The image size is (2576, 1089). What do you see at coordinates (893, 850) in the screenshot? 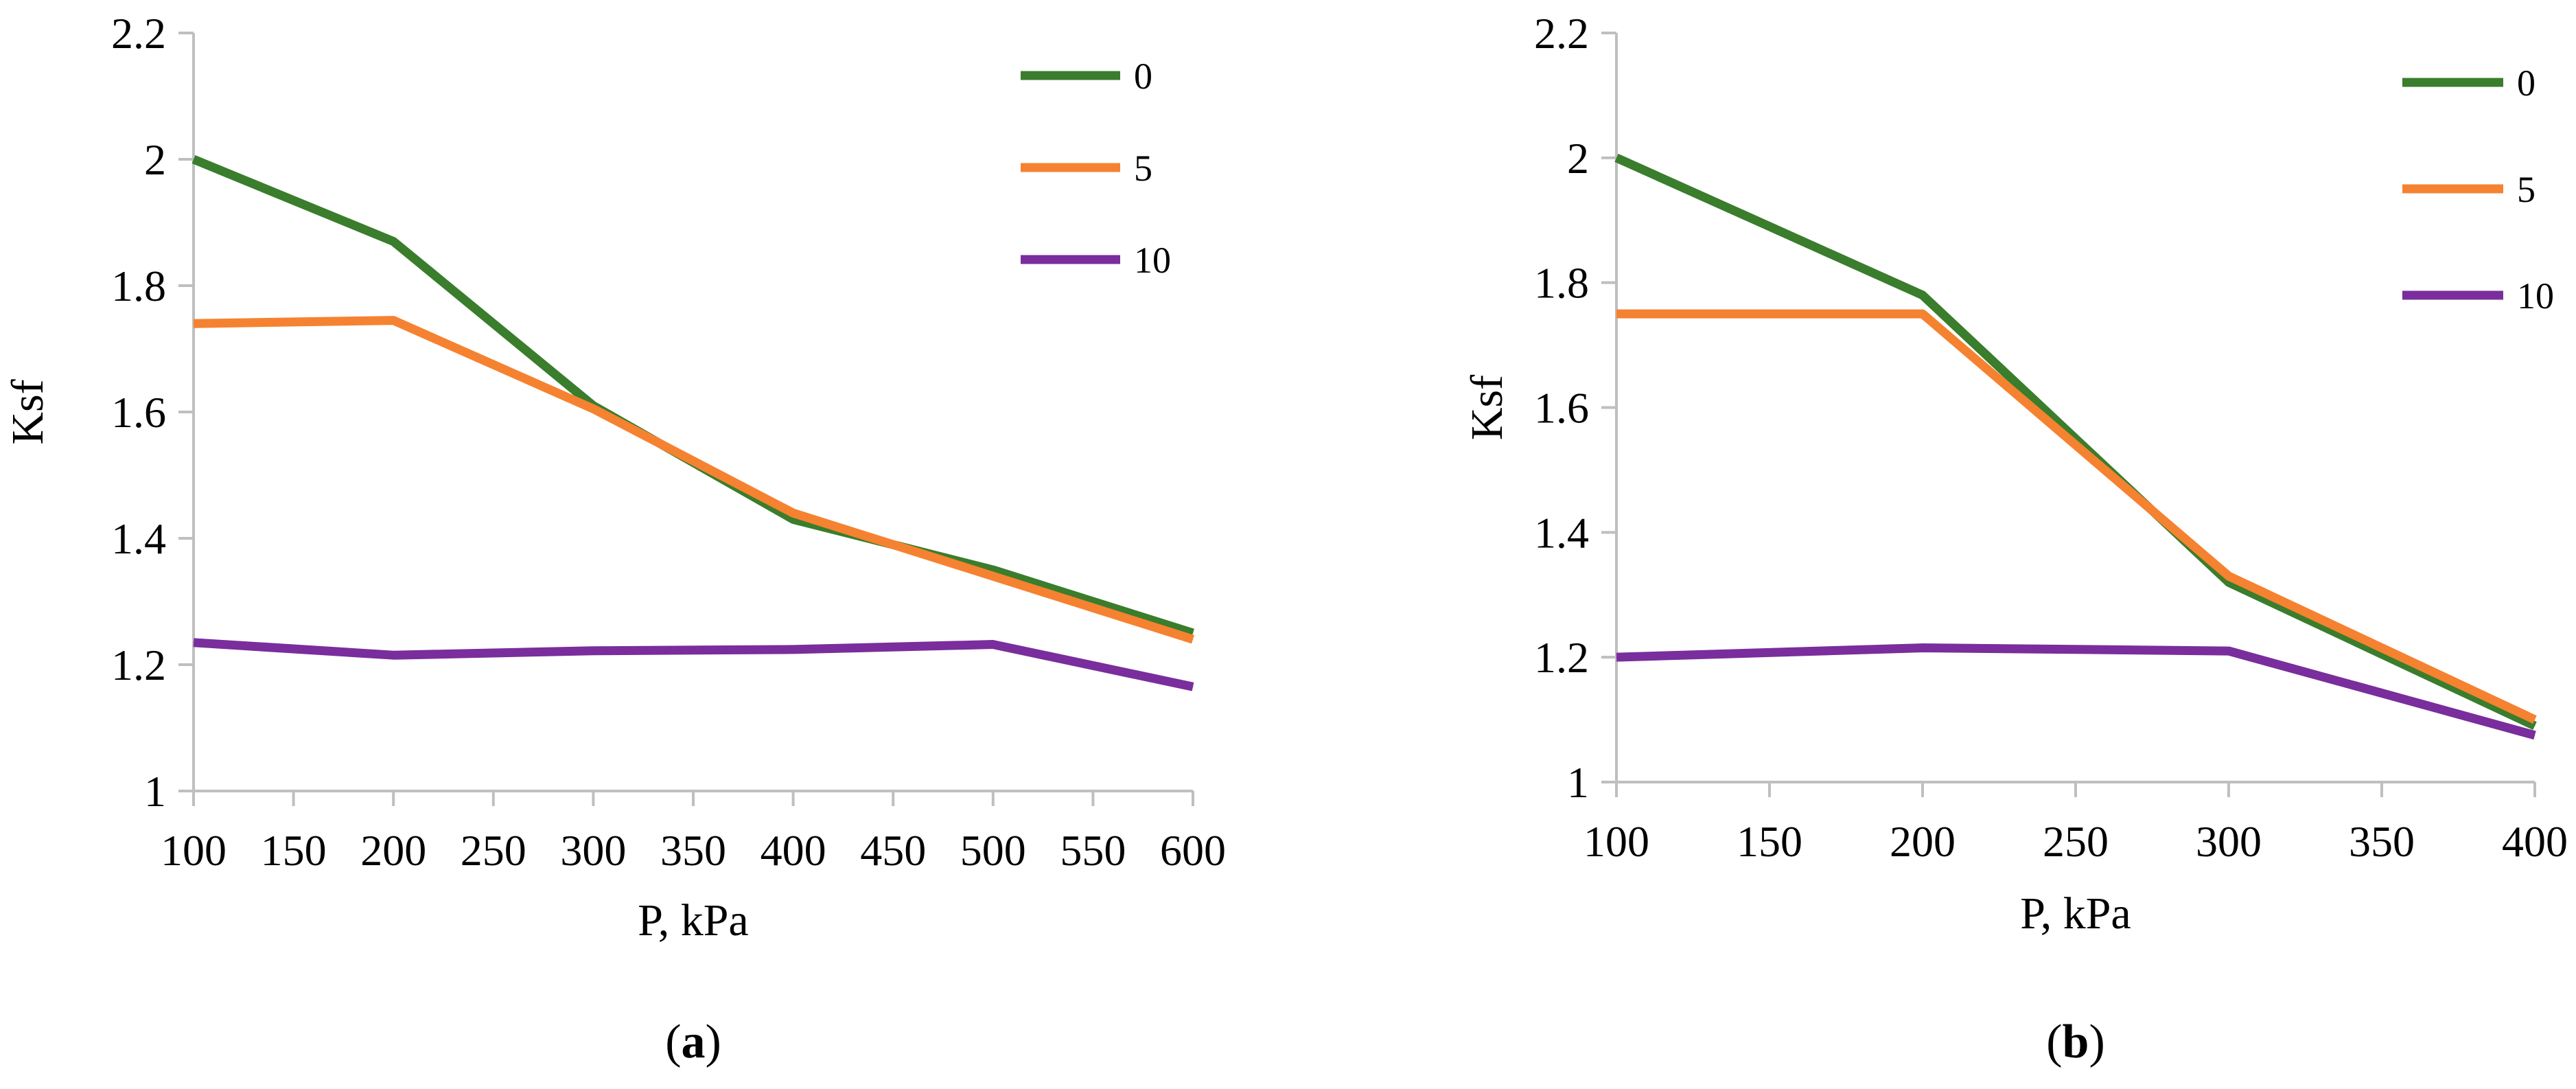
I see `x-tick-label: 450` at bounding box center [893, 850].